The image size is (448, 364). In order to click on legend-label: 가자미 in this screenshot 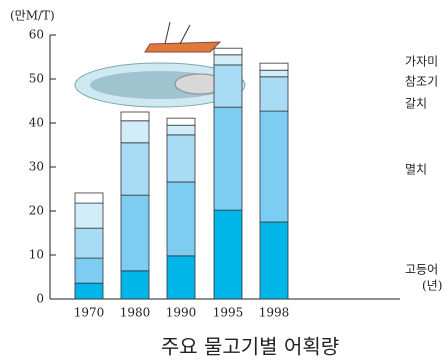, I will do `click(421, 62)`.